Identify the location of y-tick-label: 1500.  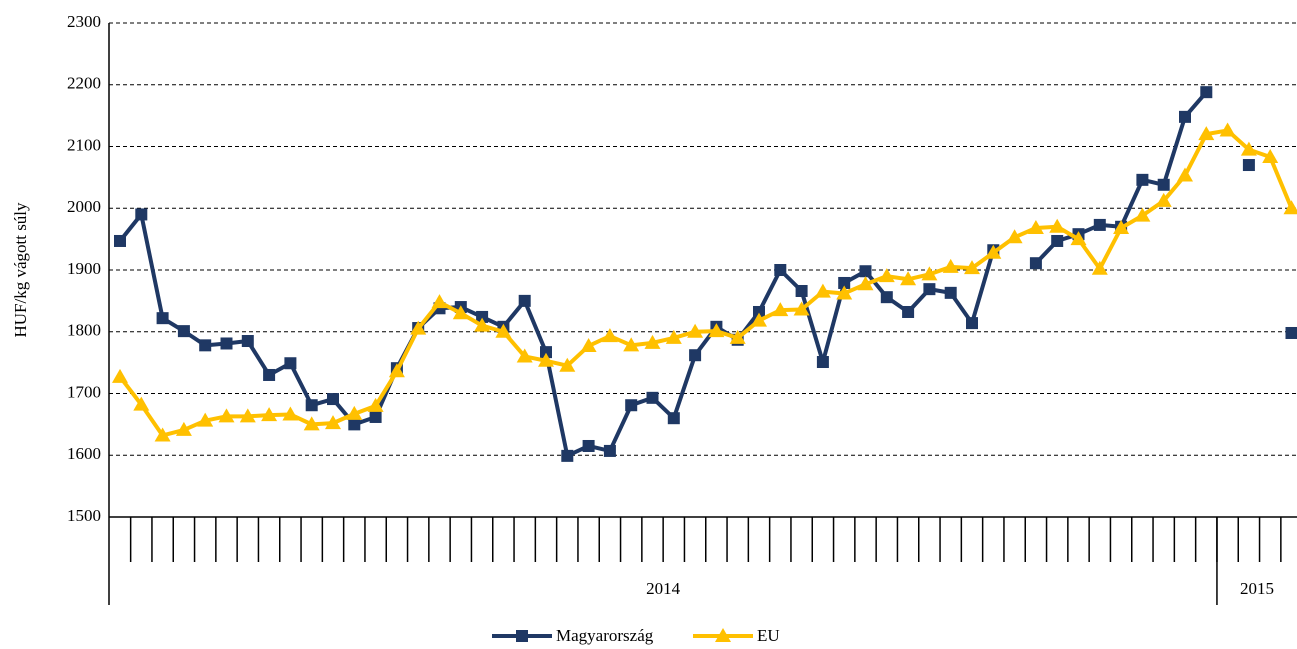
(84, 515).